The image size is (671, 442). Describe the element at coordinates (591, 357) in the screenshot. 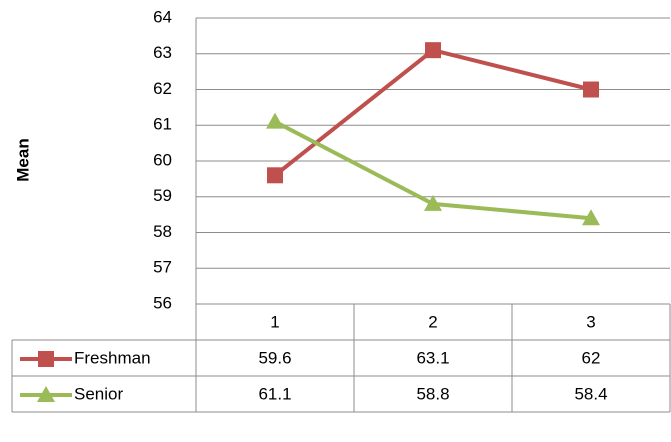

I see `table-value: 62` at that location.